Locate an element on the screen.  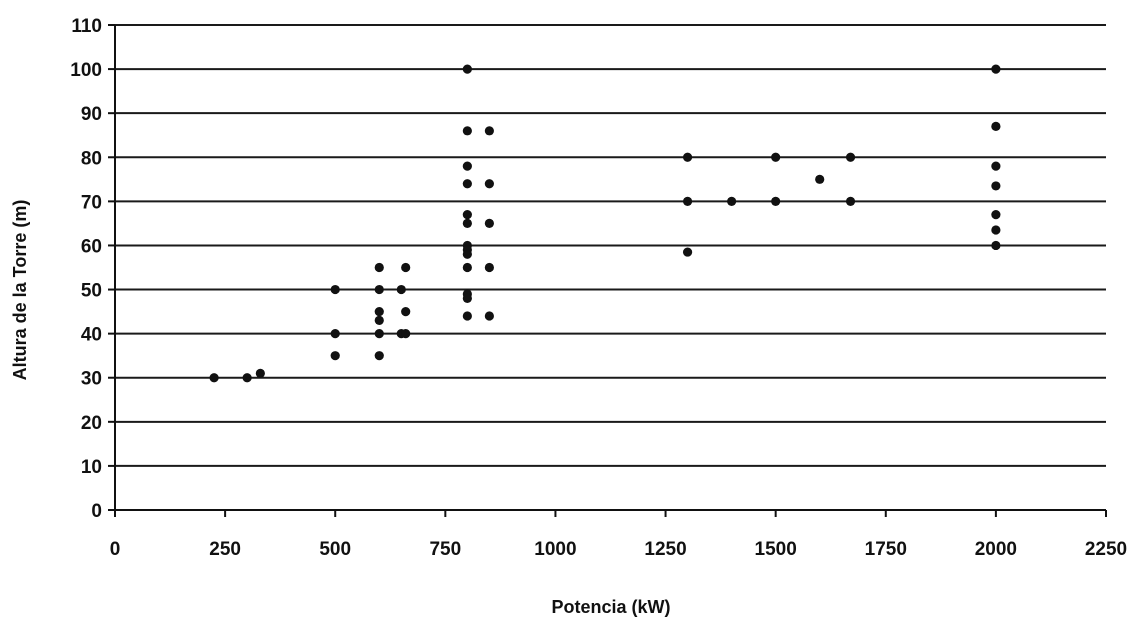
y-tick-label-100: 100 is located at coordinates (86, 70).